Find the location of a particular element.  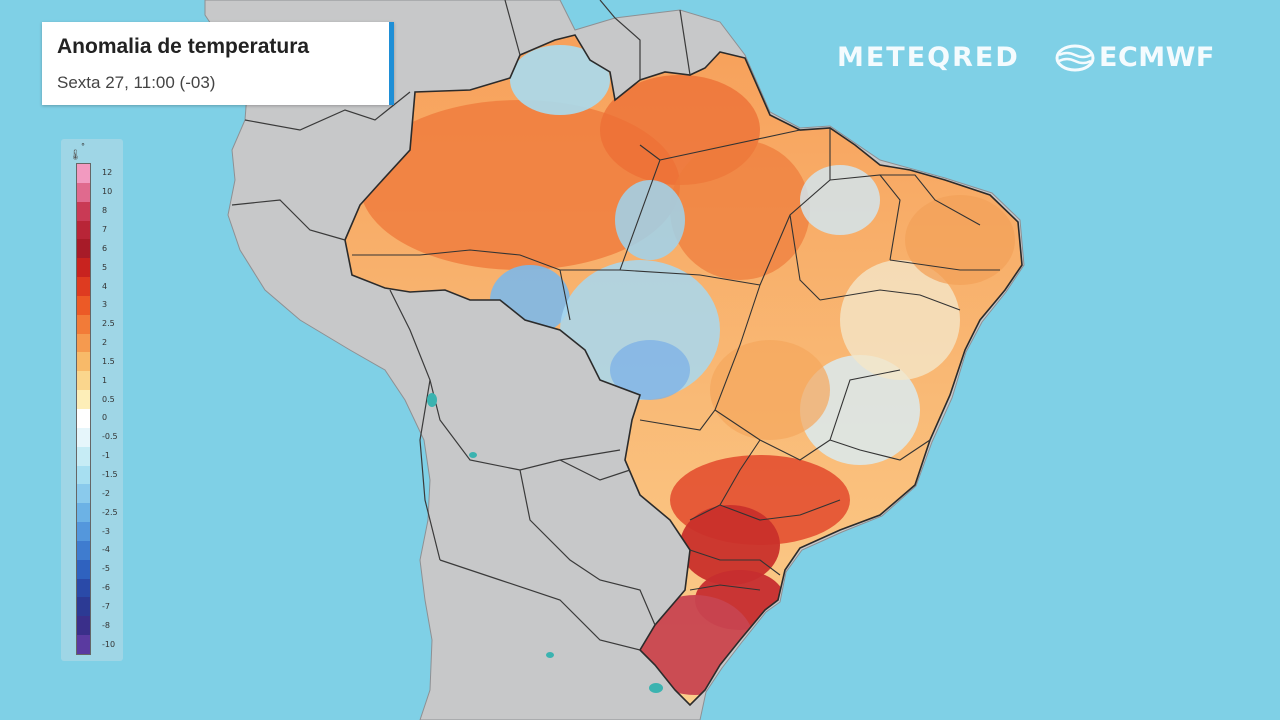

ecmwf-wordmark: ECMWF is located at coordinates (1157, 57).